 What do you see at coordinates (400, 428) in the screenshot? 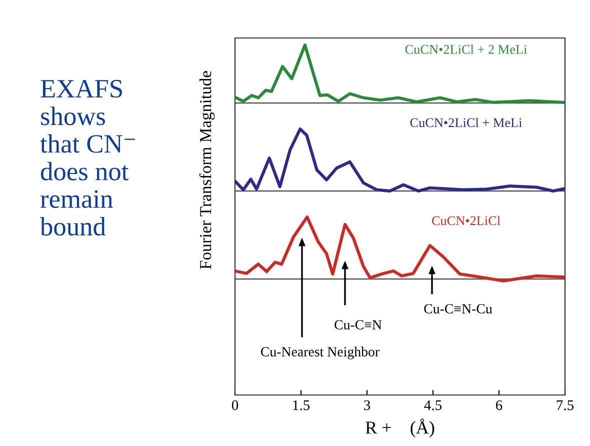
I see `x-axis-title: R + (Å)` at bounding box center [400, 428].